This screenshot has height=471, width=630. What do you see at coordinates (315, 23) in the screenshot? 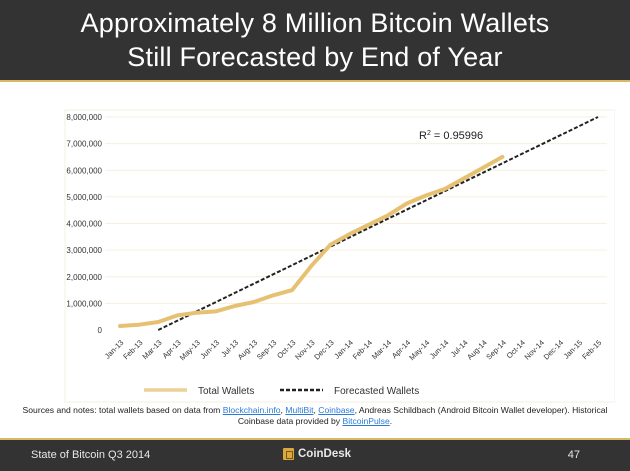
I see `title-line-1: Approximately 8 Million Bitcoin Wallets` at bounding box center [315, 23].